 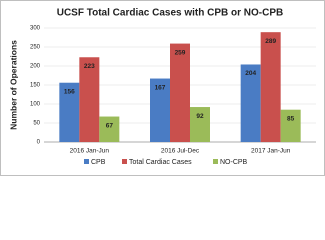 I want to click on x-tick-label: 2017 Jan-Jun, so click(x=271, y=151).